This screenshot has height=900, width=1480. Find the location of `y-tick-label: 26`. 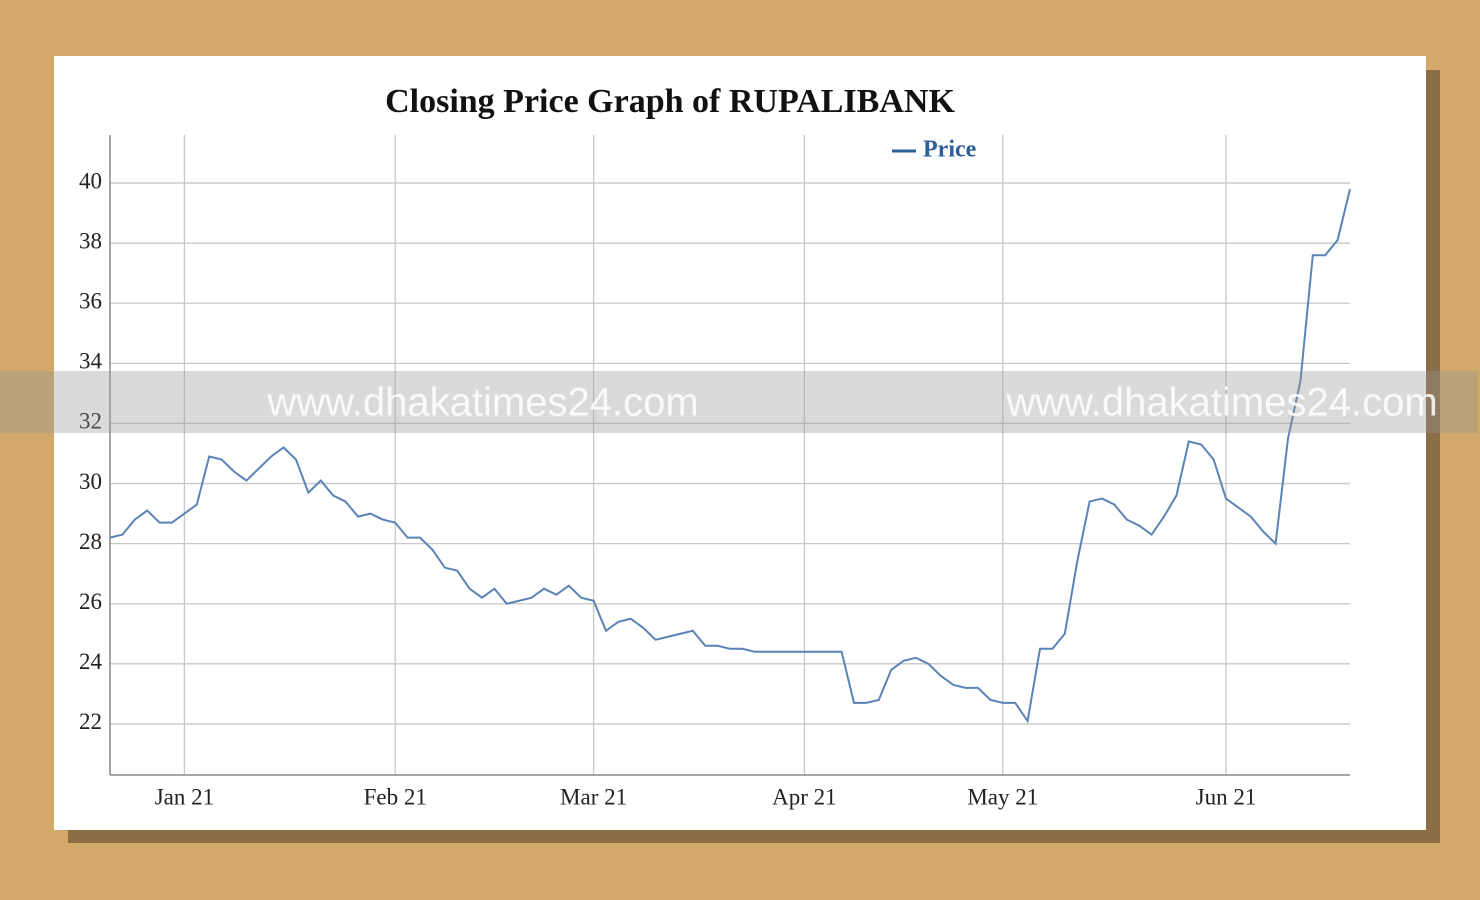

y-tick-label: 26 is located at coordinates (90, 601).